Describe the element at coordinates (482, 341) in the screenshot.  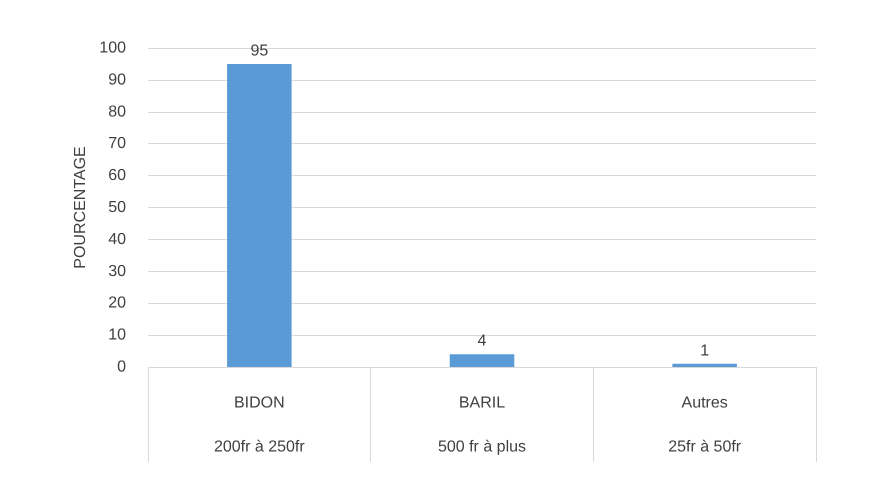
I see `data-label: 4` at that location.